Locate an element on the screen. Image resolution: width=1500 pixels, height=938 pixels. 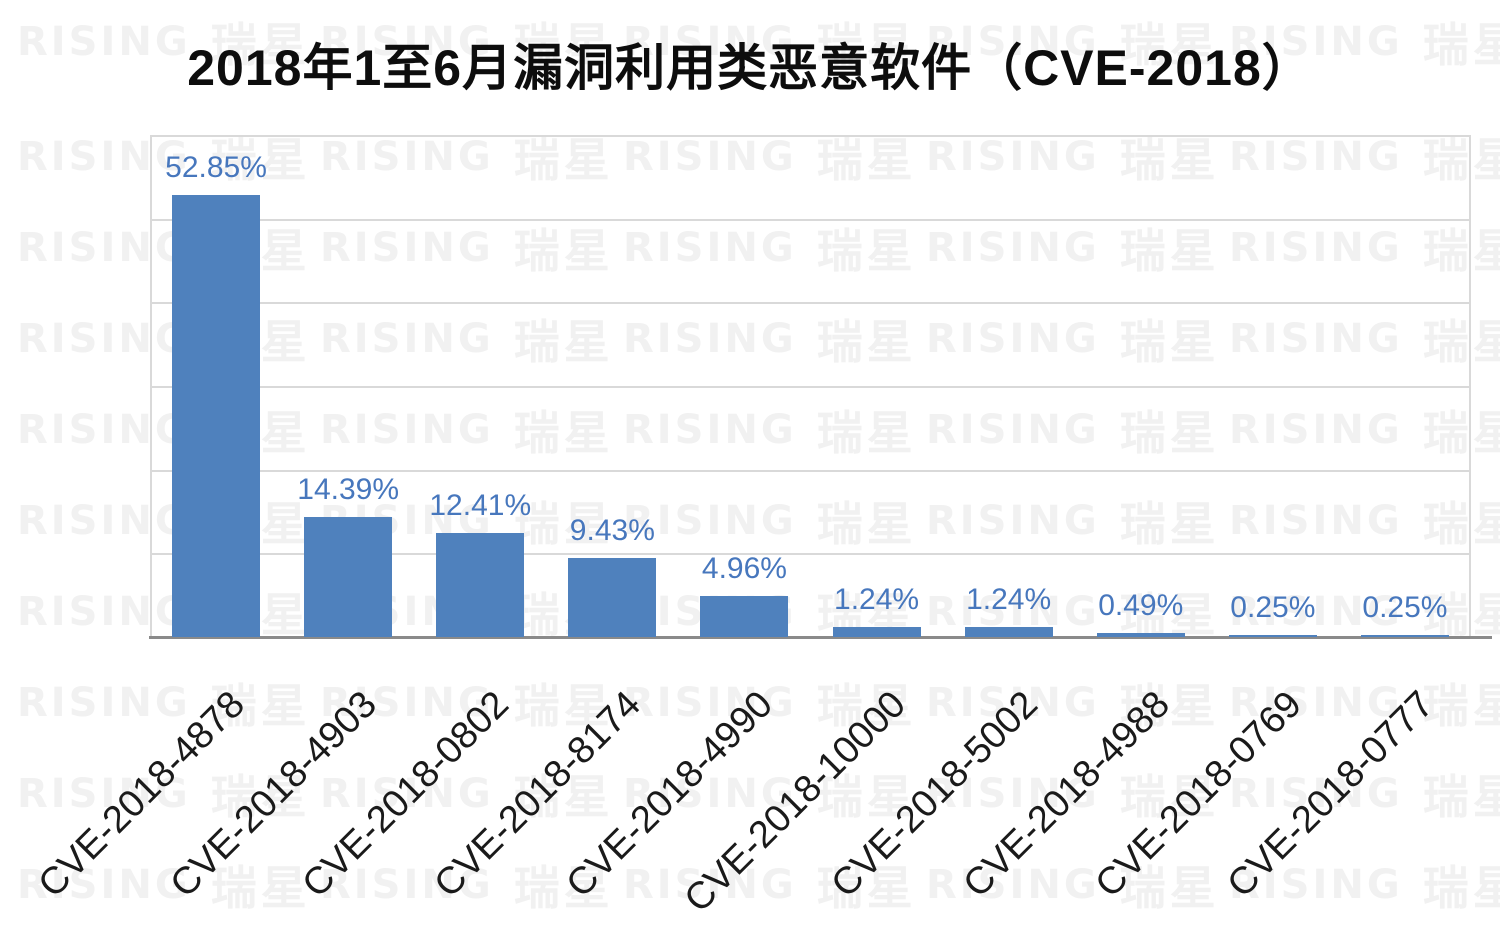
bar-value-label: 14.39% is located at coordinates (348, 489).